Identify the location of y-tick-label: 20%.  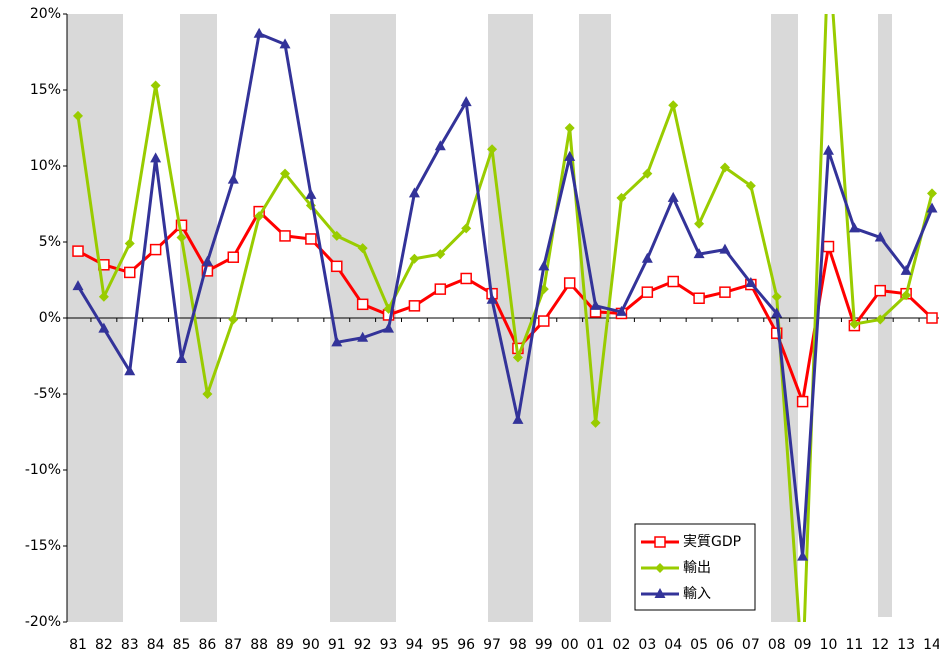
(45, 14).